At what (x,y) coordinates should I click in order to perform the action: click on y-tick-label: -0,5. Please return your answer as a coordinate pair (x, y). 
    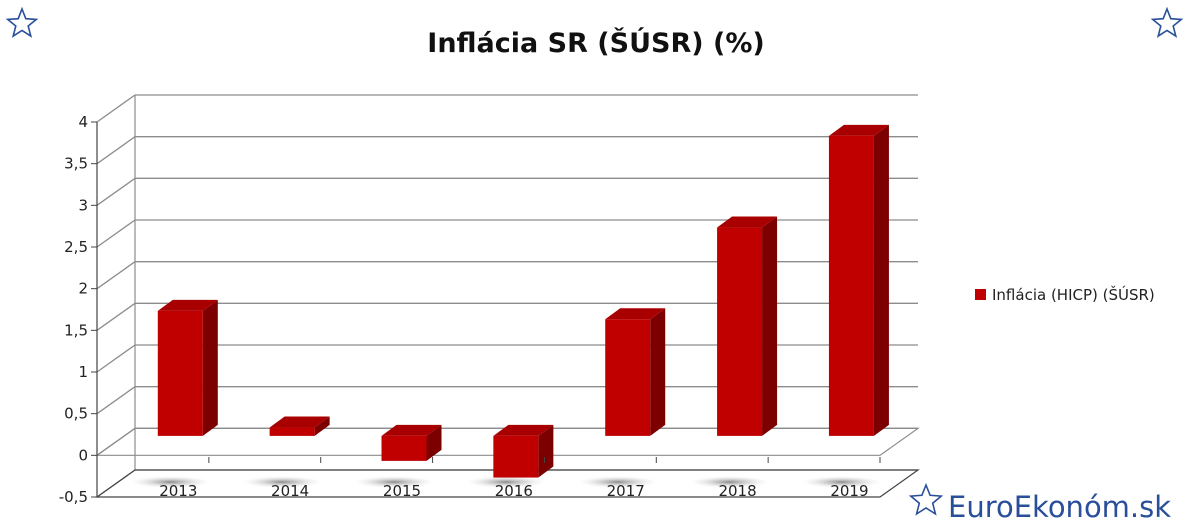
    Looking at the image, I should click on (73, 497).